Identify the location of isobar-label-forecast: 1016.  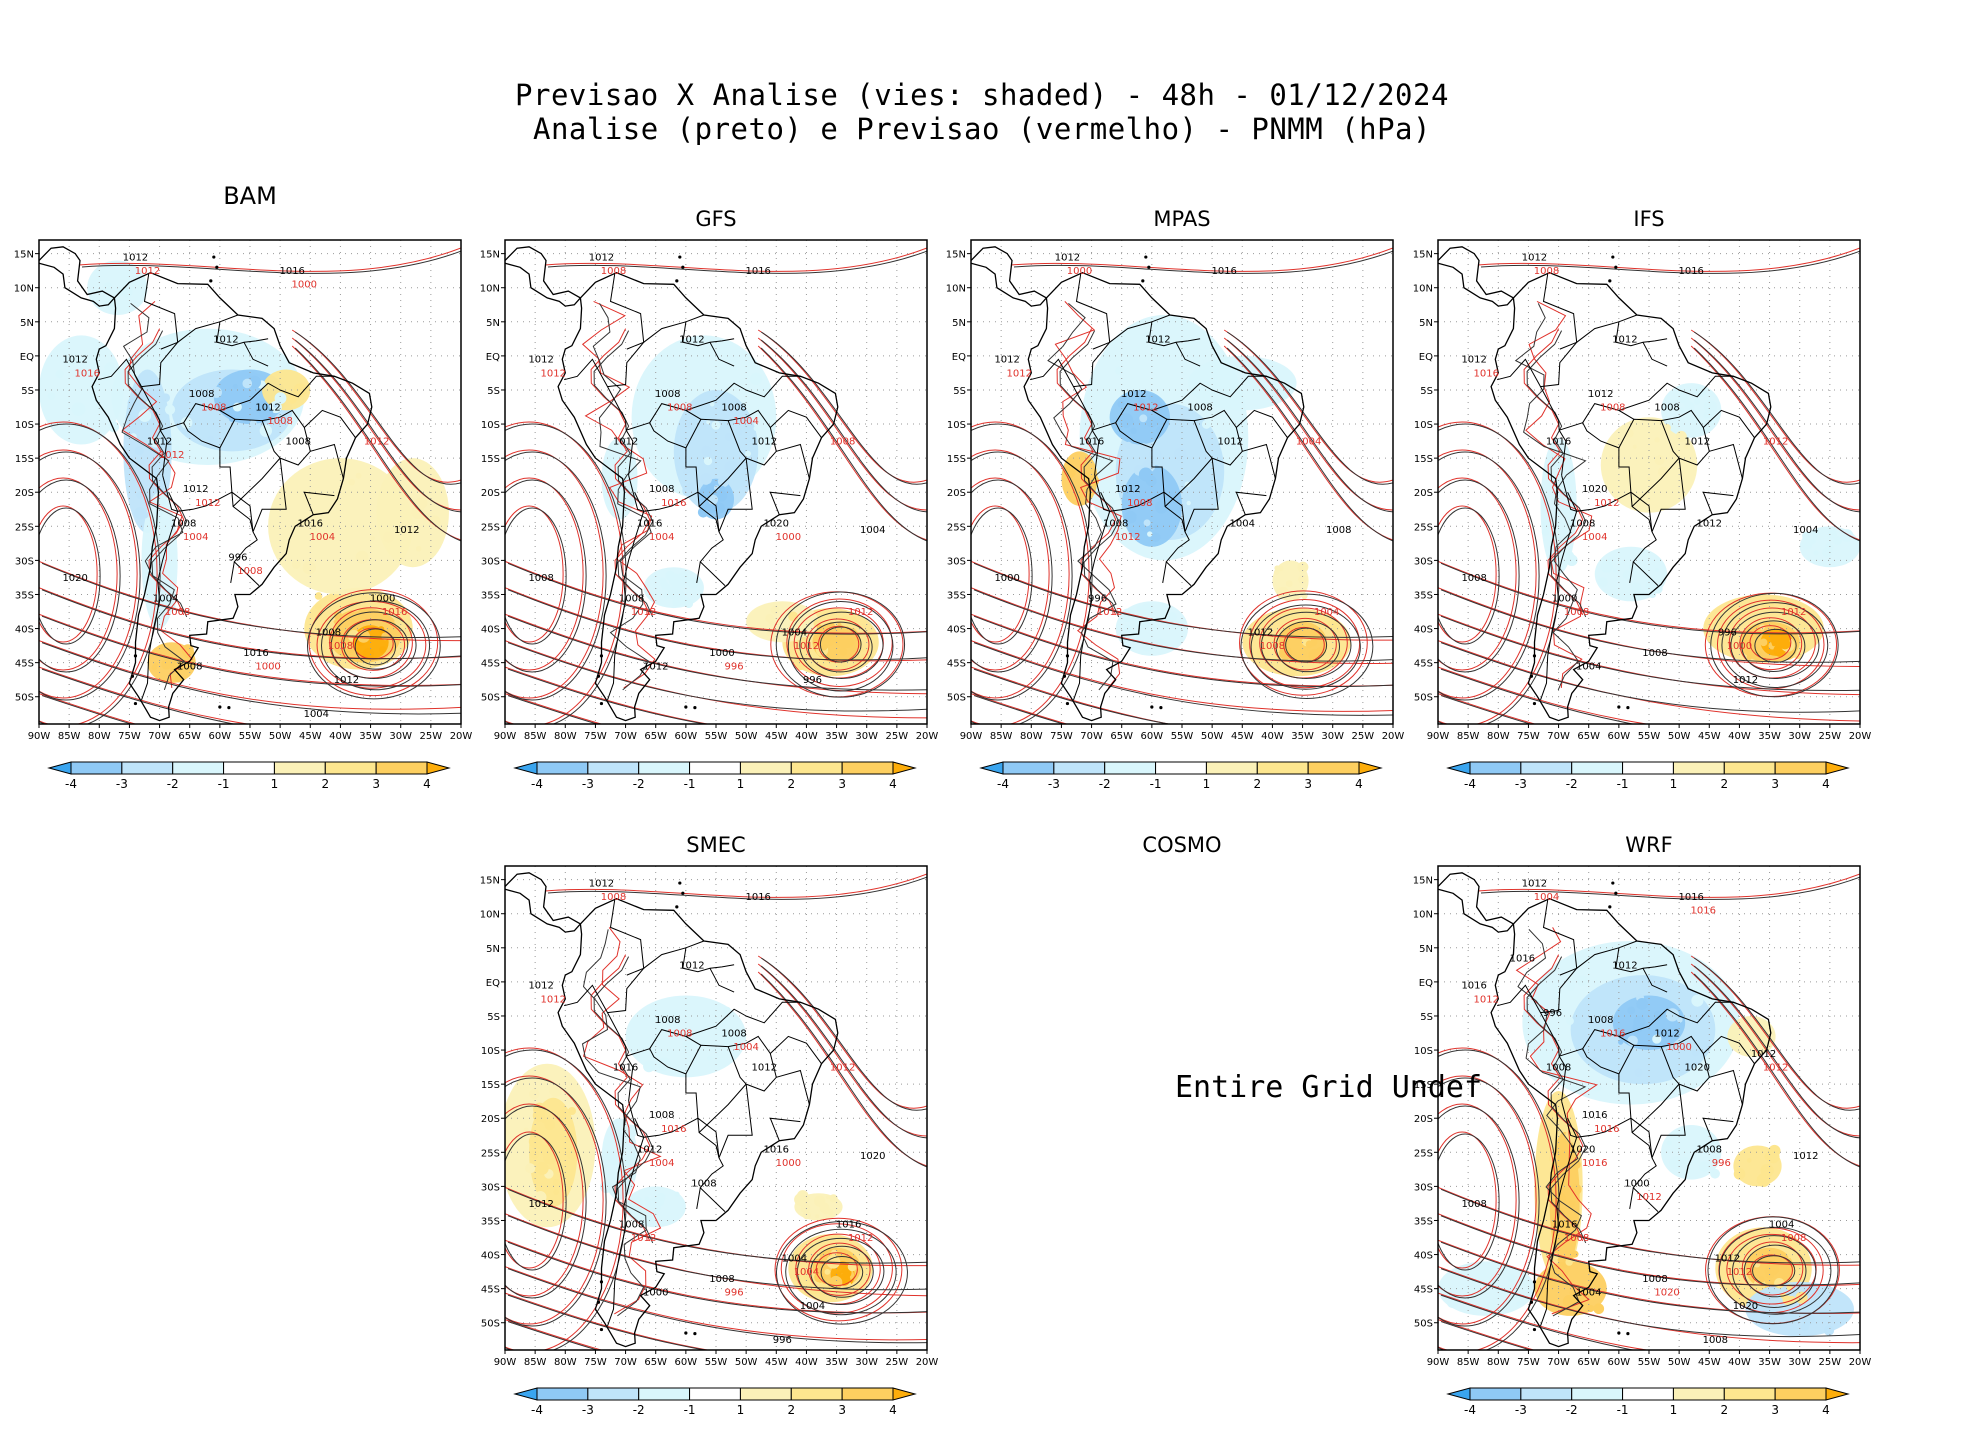
(1606, 1129).